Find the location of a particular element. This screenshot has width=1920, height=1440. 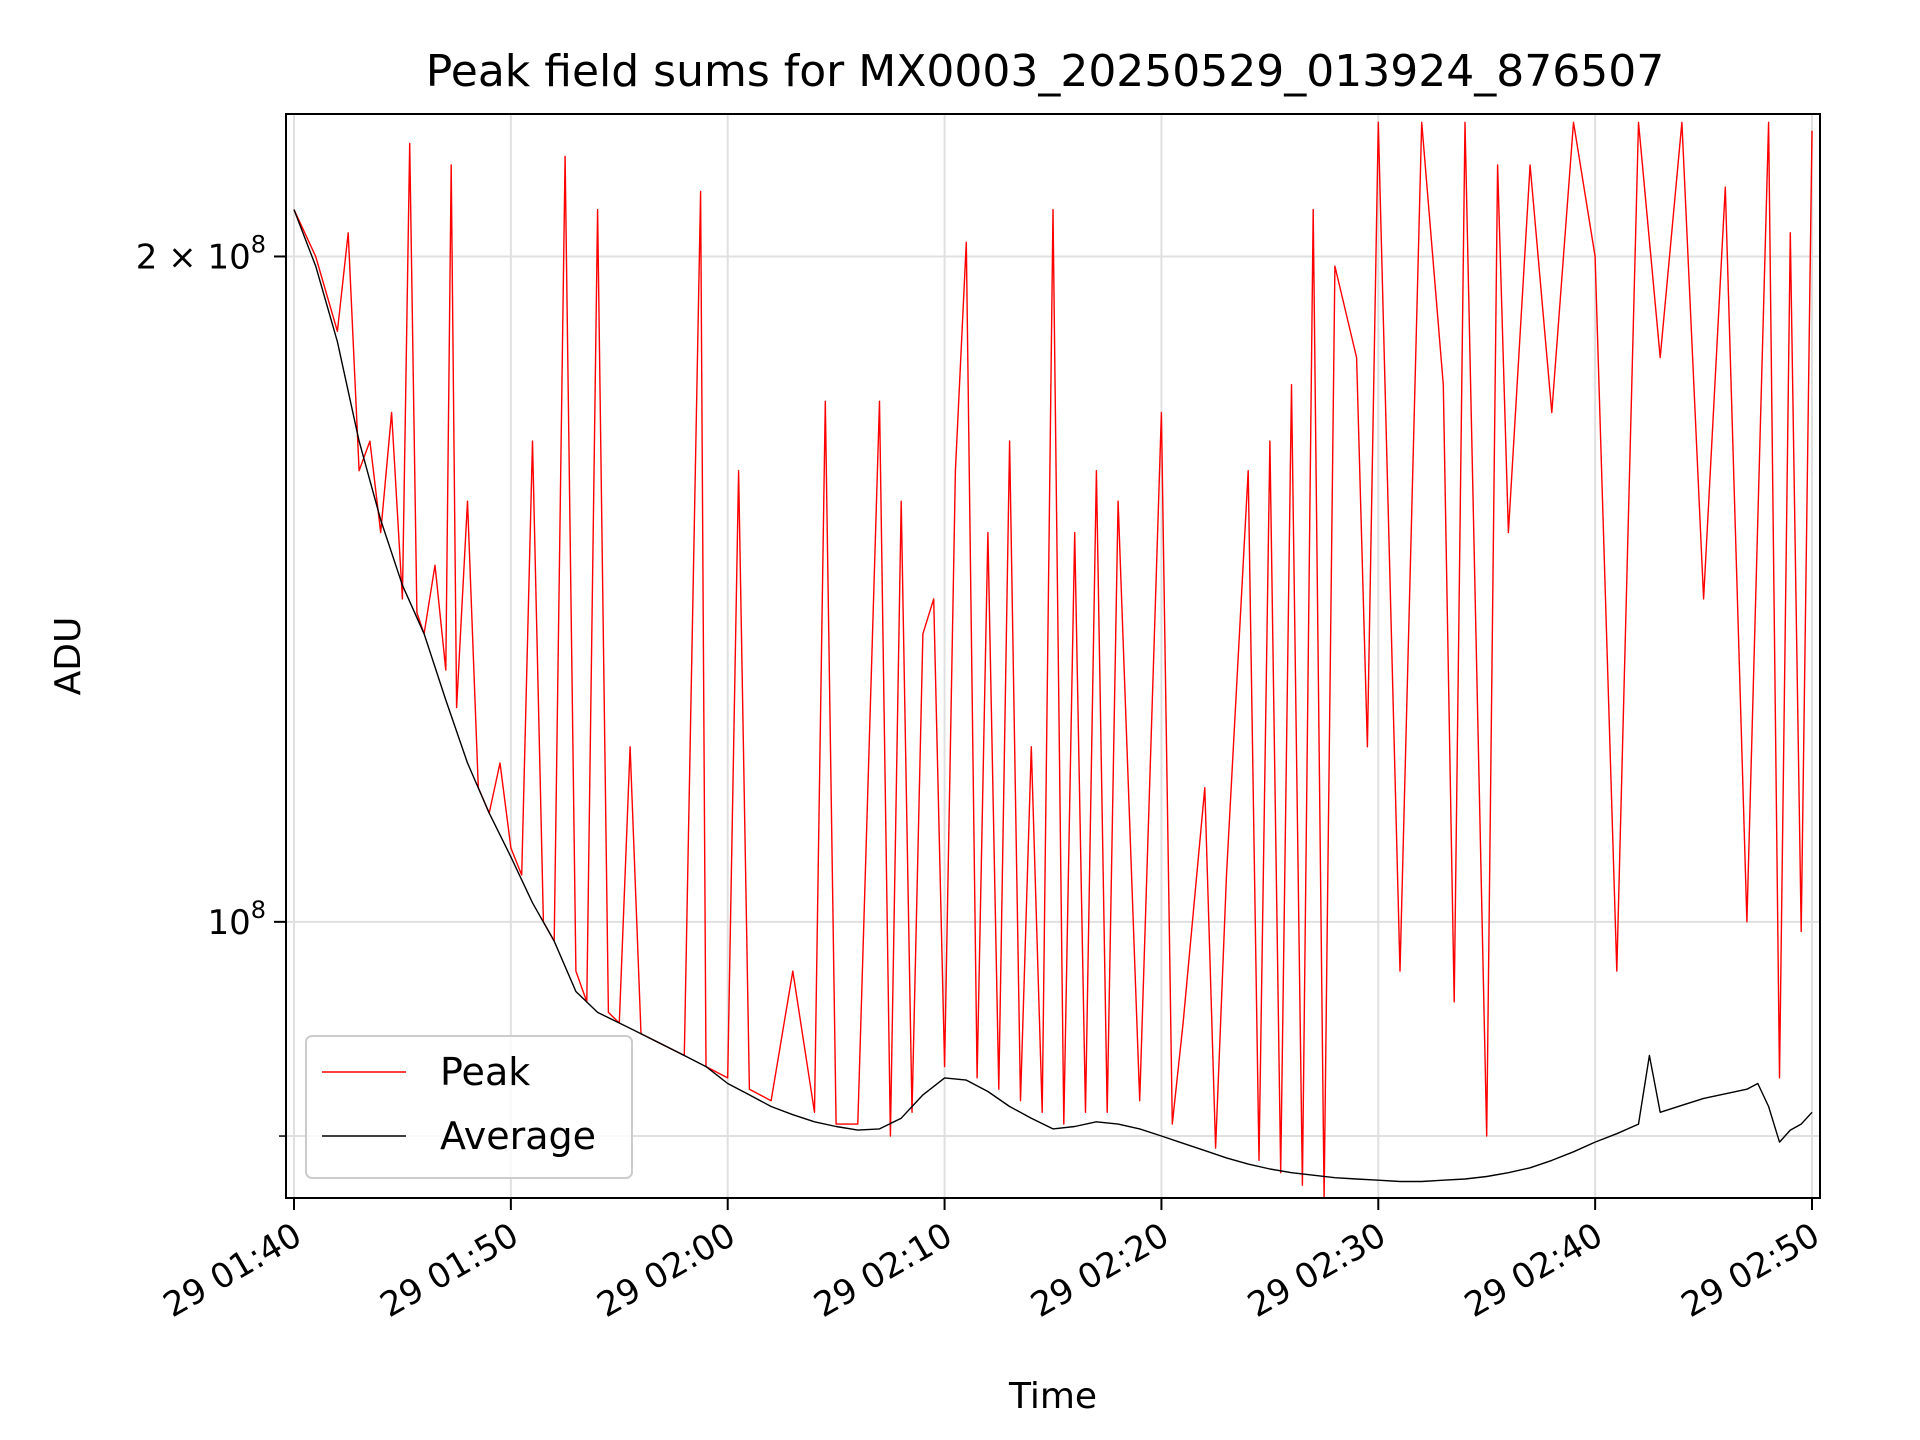

legend-label-peak: Peak is located at coordinates (485, 1072).